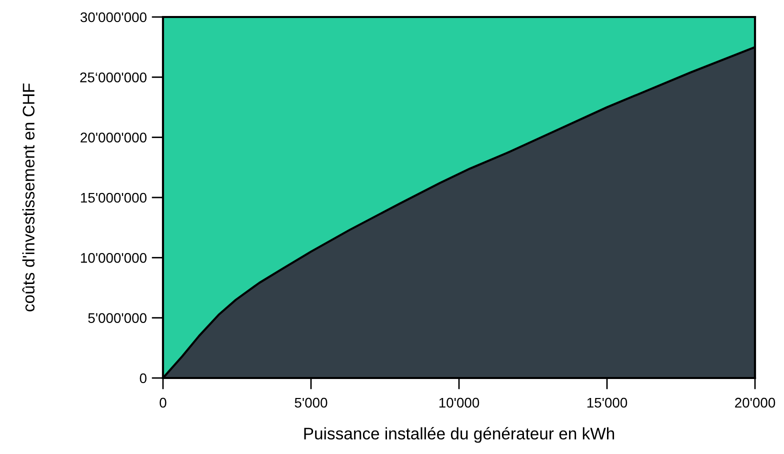 Image resolution: width=784 pixels, height=454 pixels. What do you see at coordinates (459, 435) in the screenshot?
I see `x-axis-title: Puissance installée du générateur en kWh` at bounding box center [459, 435].